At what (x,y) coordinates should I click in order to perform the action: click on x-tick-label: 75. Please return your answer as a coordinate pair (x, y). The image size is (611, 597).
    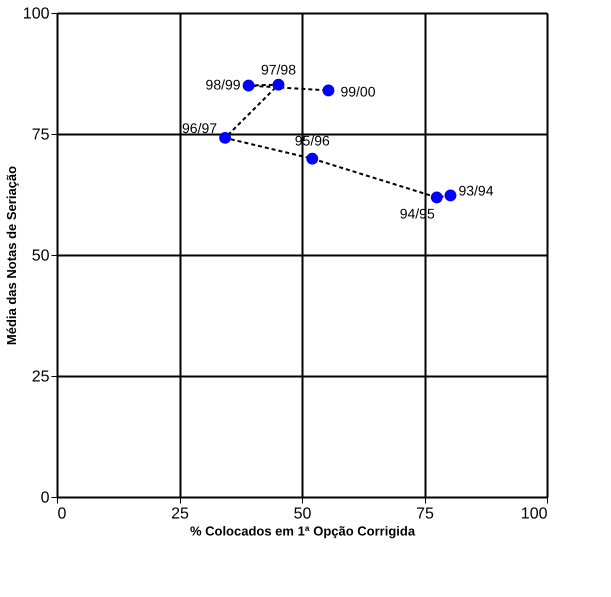
    Looking at the image, I should click on (425, 514).